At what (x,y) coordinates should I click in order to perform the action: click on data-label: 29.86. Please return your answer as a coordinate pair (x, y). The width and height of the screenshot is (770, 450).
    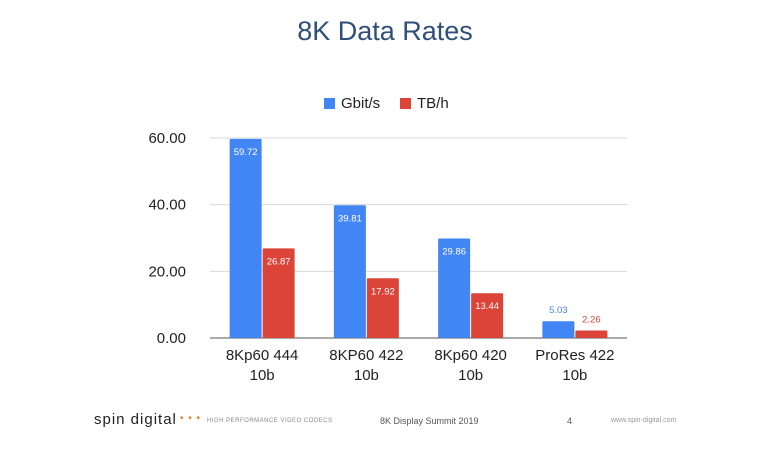
    Looking at the image, I should click on (454, 251).